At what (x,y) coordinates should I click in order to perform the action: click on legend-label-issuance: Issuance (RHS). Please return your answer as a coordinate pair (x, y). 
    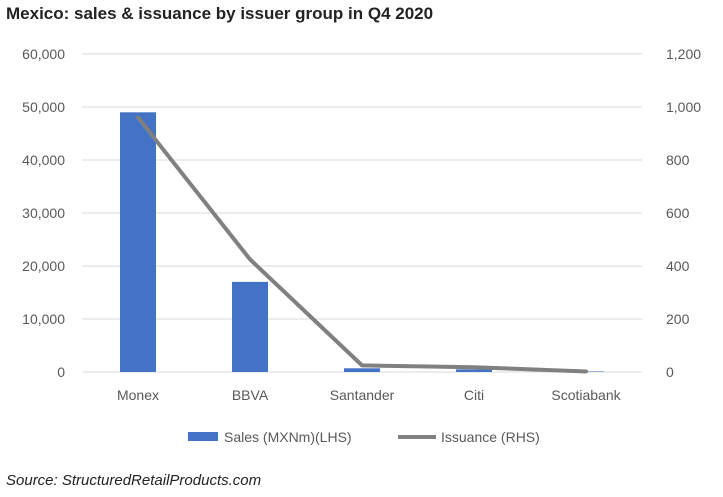
    Looking at the image, I should click on (490, 437).